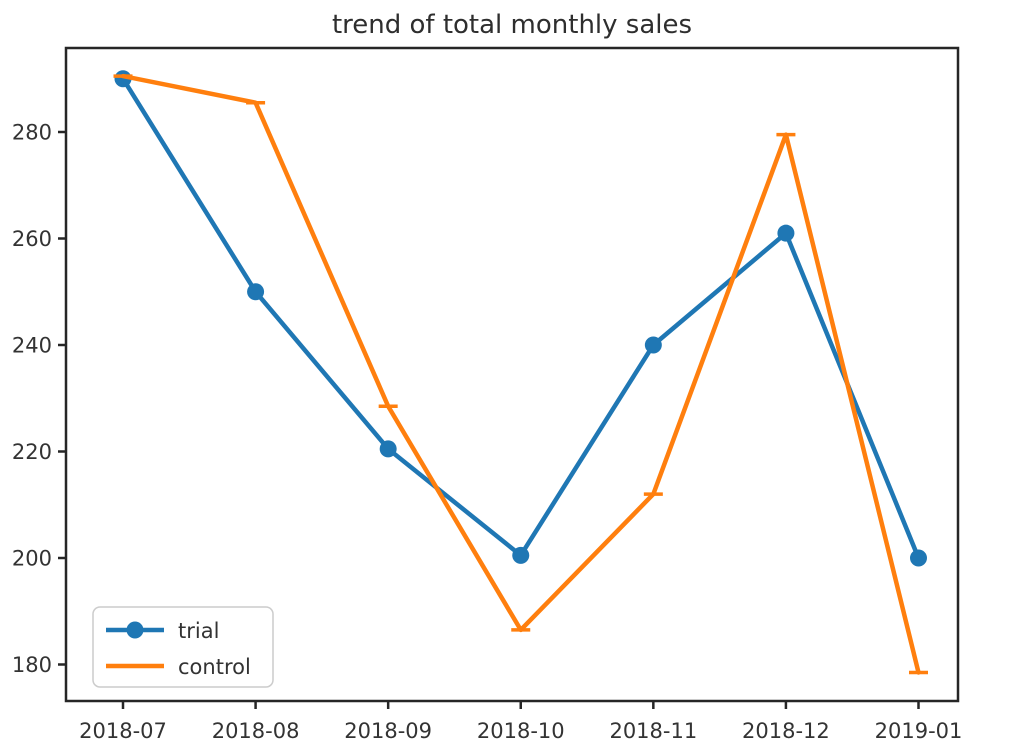  I want to click on y-tick-label: 180, so click(32, 665).